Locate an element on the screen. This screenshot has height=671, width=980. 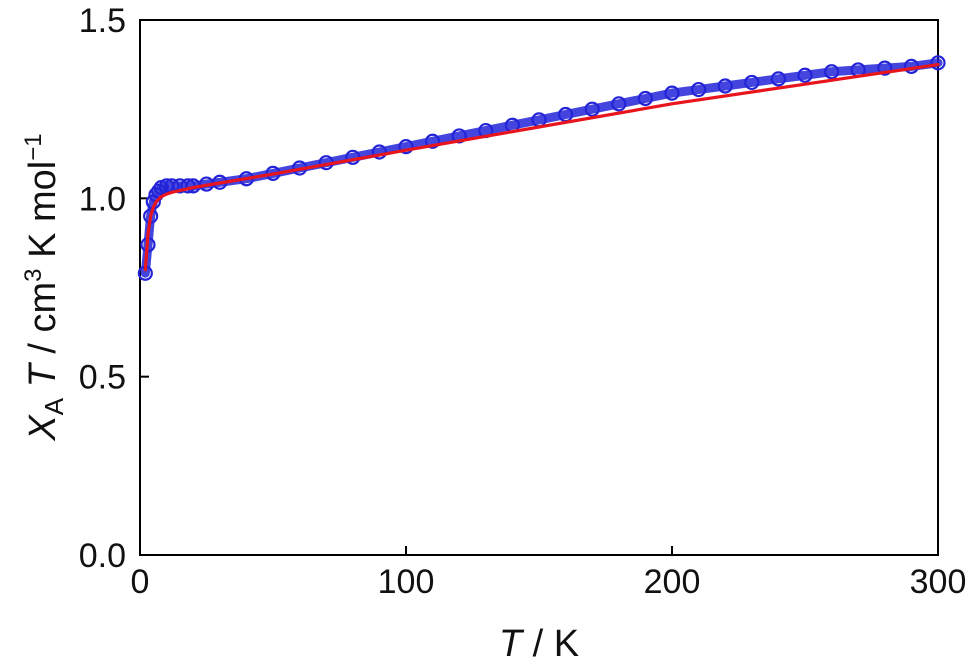
x-axis-title: T / K is located at coordinates (539, 644).